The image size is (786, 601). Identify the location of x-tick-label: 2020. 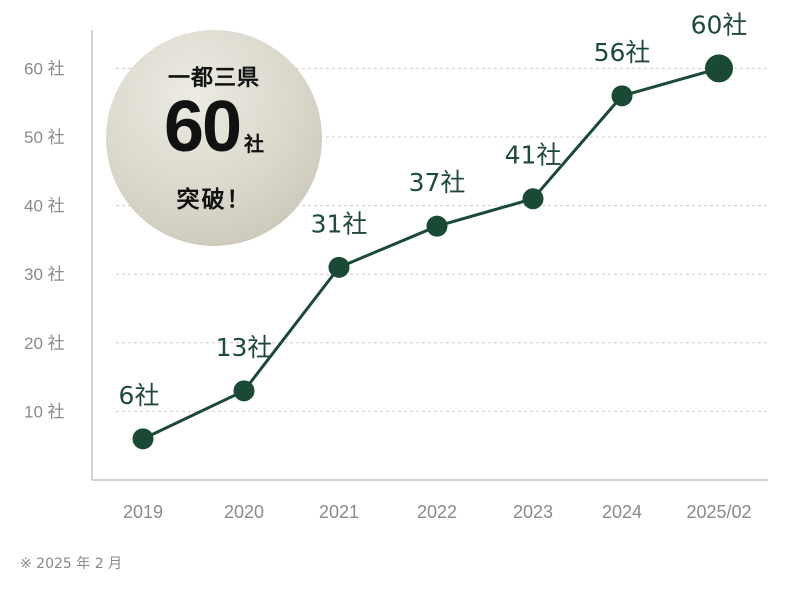
(244, 512).